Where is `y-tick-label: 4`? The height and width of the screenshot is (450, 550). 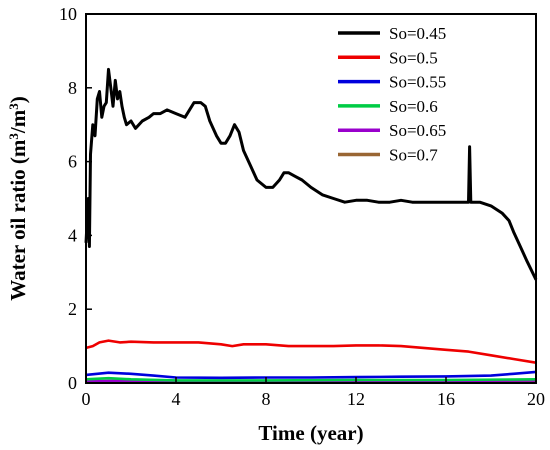
y-tick-label: 4 is located at coordinates (72, 235).